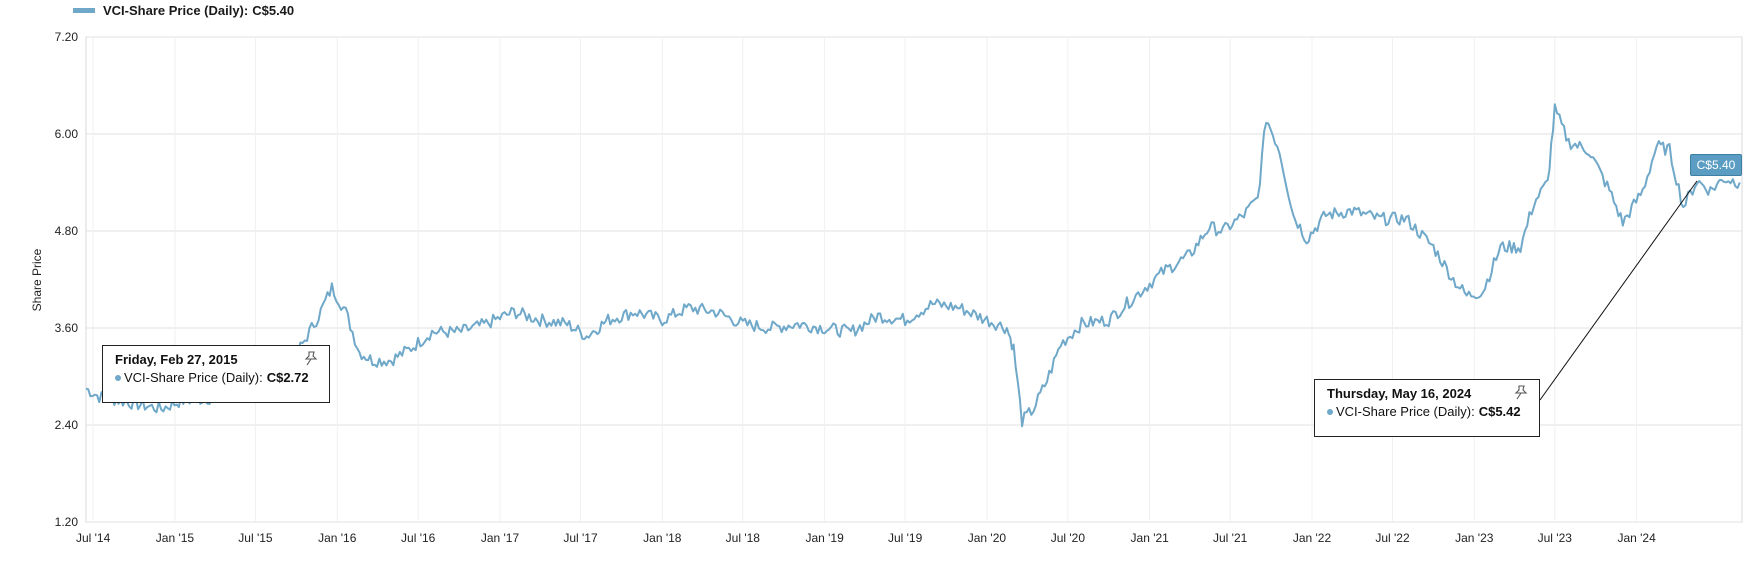 This screenshot has height=562, width=1761. Describe the element at coordinates (84, 10) in the screenshot. I see `legend-swatch` at that location.